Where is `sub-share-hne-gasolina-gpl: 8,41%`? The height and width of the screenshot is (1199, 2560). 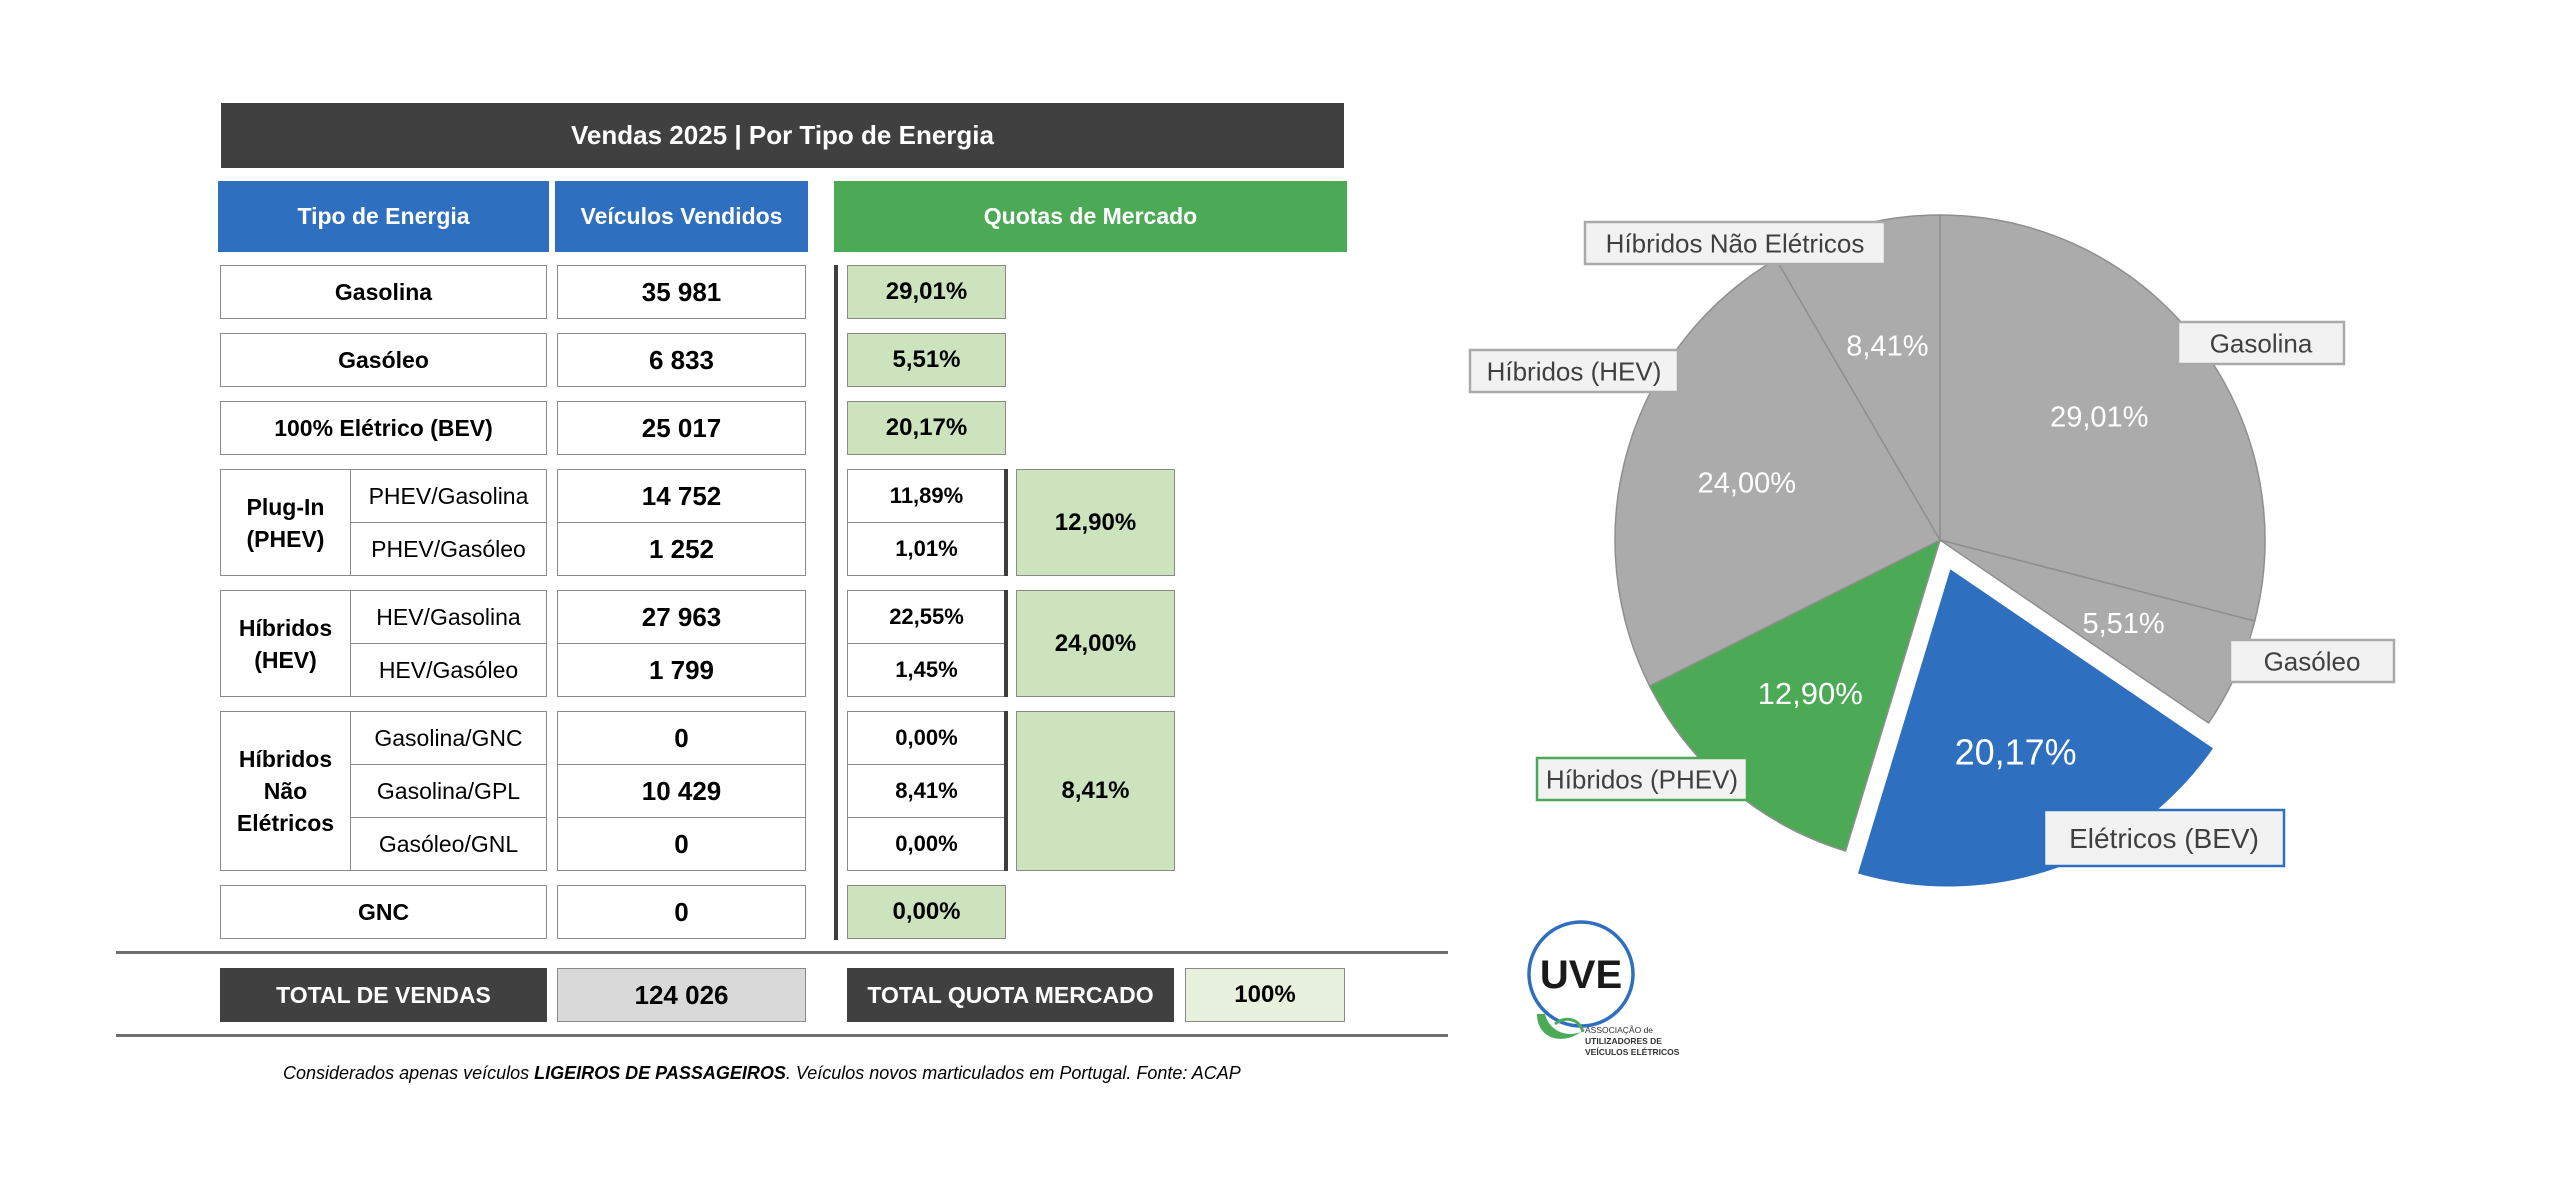
sub-share-hne-gasolina-gpl: 8,41% is located at coordinates (926, 791).